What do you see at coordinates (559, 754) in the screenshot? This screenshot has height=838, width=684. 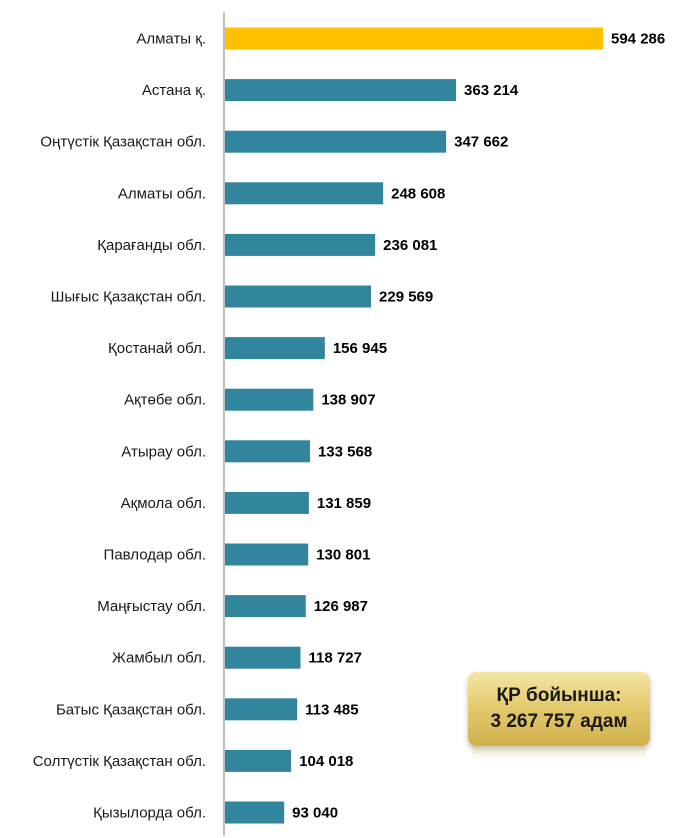 I see `summary-reflection` at bounding box center [559, 754].